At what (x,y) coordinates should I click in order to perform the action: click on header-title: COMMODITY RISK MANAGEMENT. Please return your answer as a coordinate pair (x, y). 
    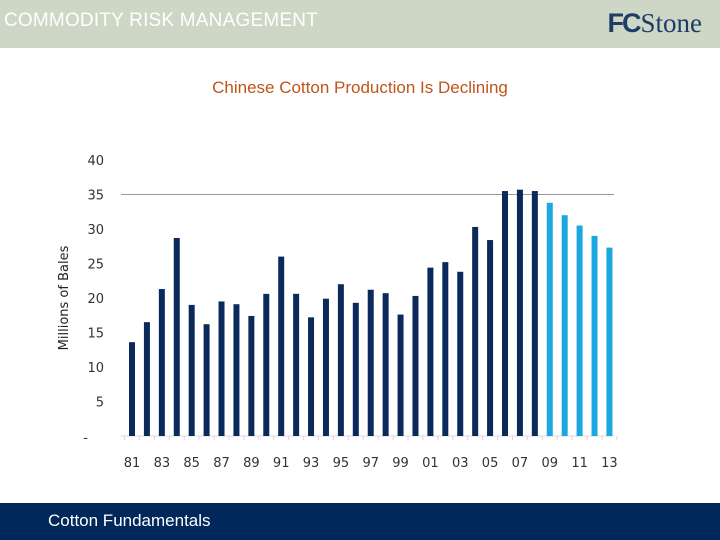
    Looking at the image, I should click on (161, 20).